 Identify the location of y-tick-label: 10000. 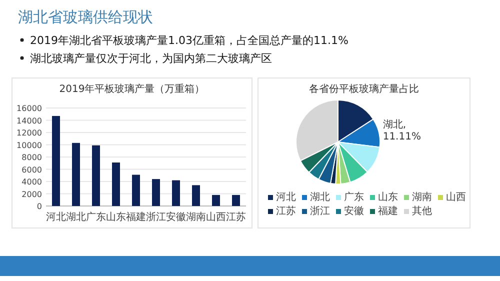
(29, 145).